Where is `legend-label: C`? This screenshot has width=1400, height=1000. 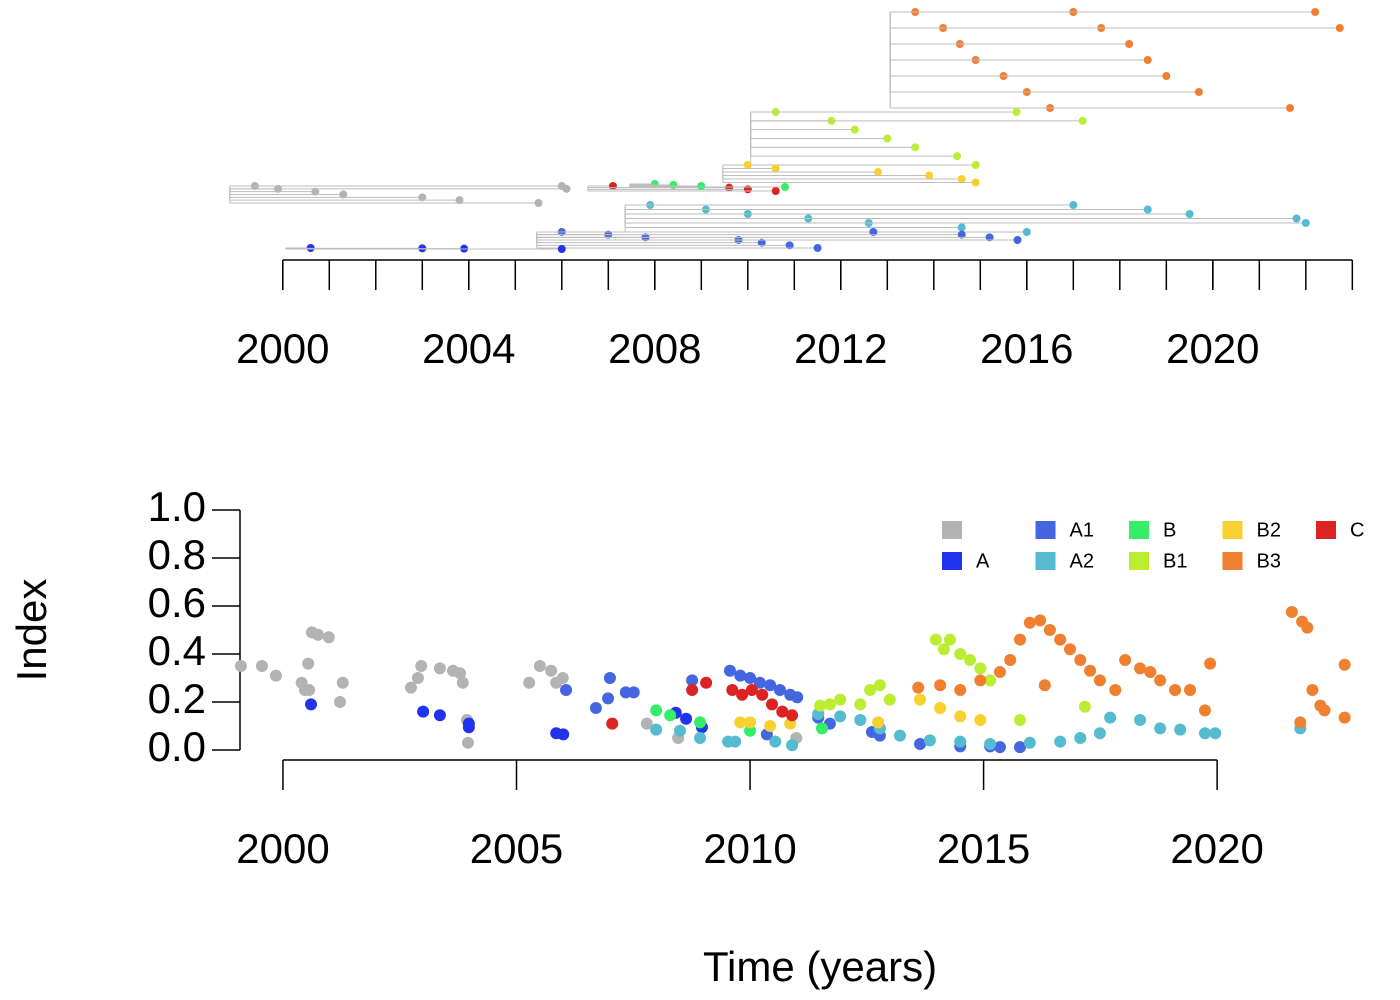 legend-label: C is located at coordinates (1357, 530).